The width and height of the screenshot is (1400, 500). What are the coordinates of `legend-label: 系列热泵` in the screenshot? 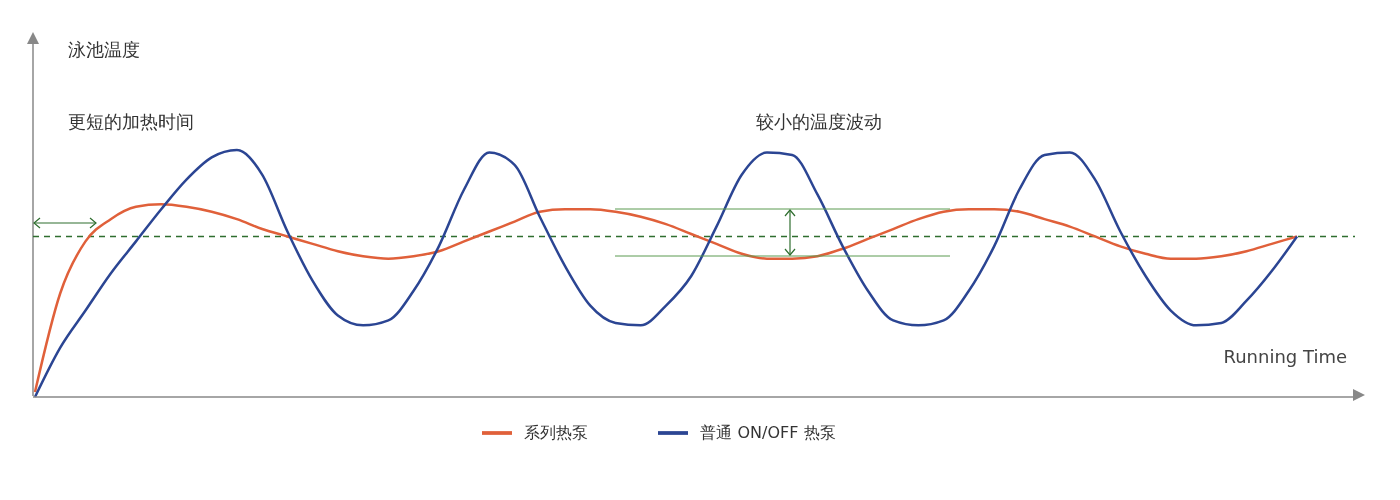 It's located at (556, 432).